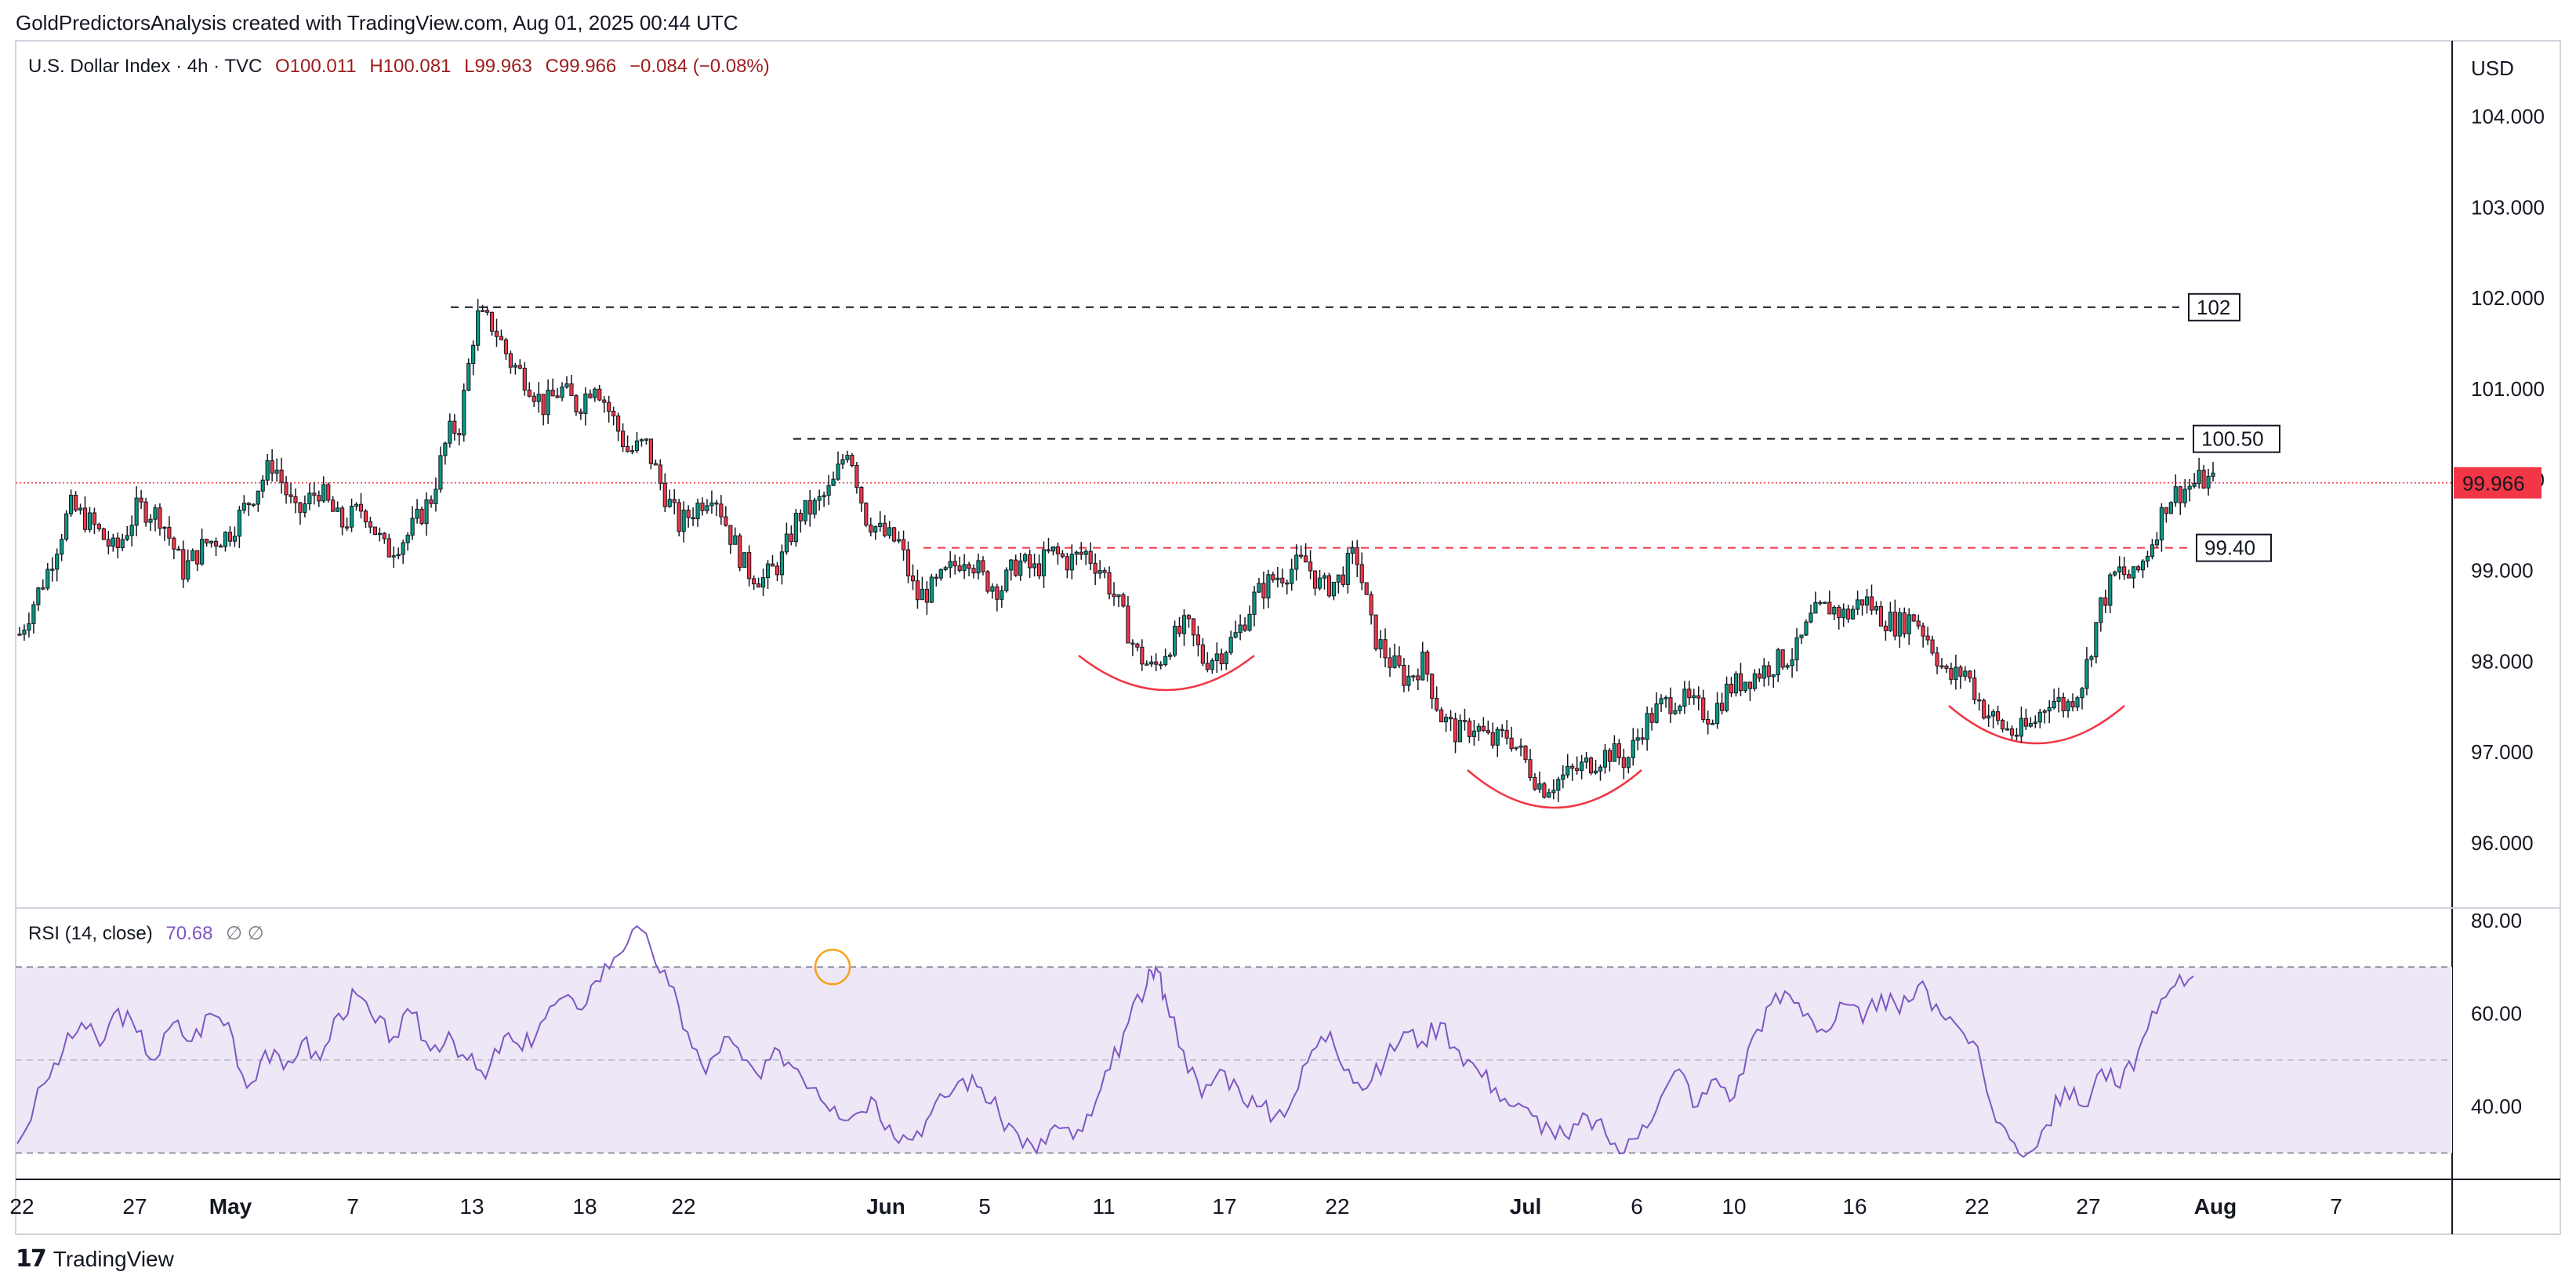  Describe the element at coordinates (2498, 483) in the screenshot. I see `last-price-badge` at that location.